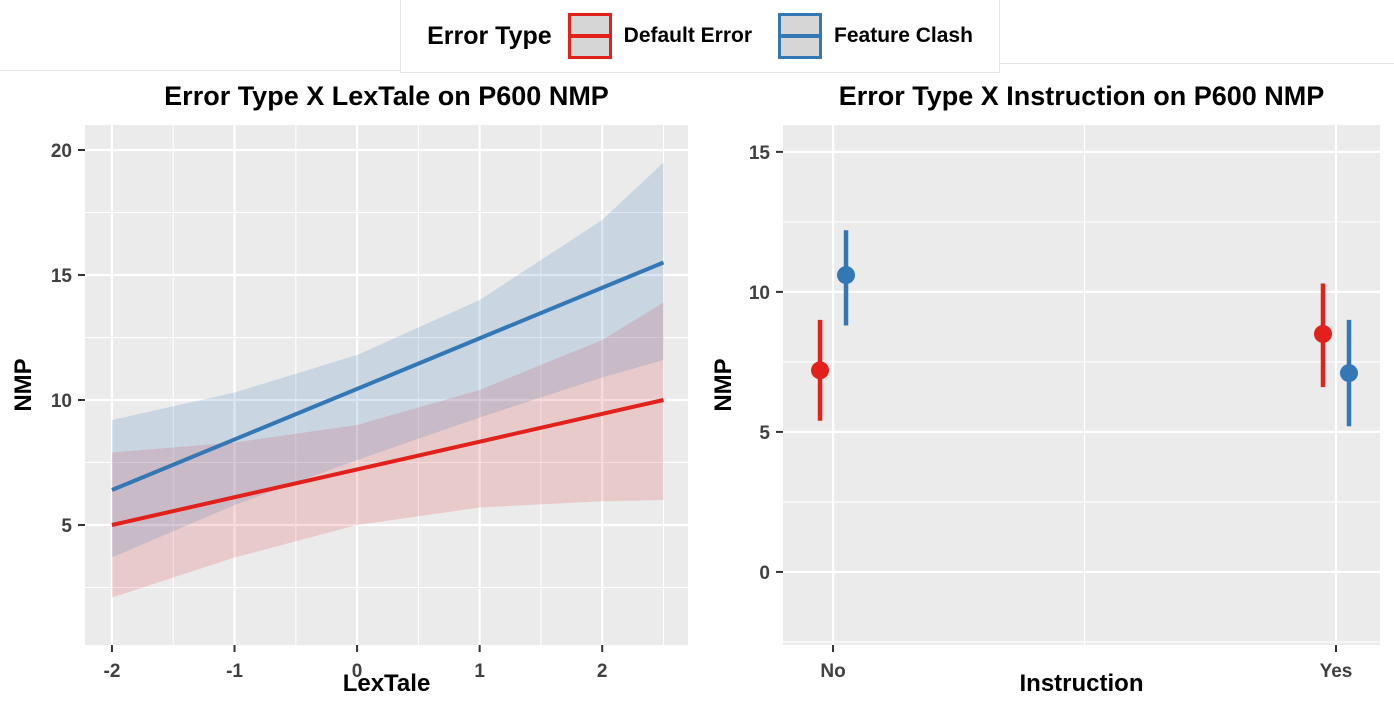  What do you see at coordinates (112, 671) in the screenshot?
I see `svg-text: -2` at bounding box center [112, 671].